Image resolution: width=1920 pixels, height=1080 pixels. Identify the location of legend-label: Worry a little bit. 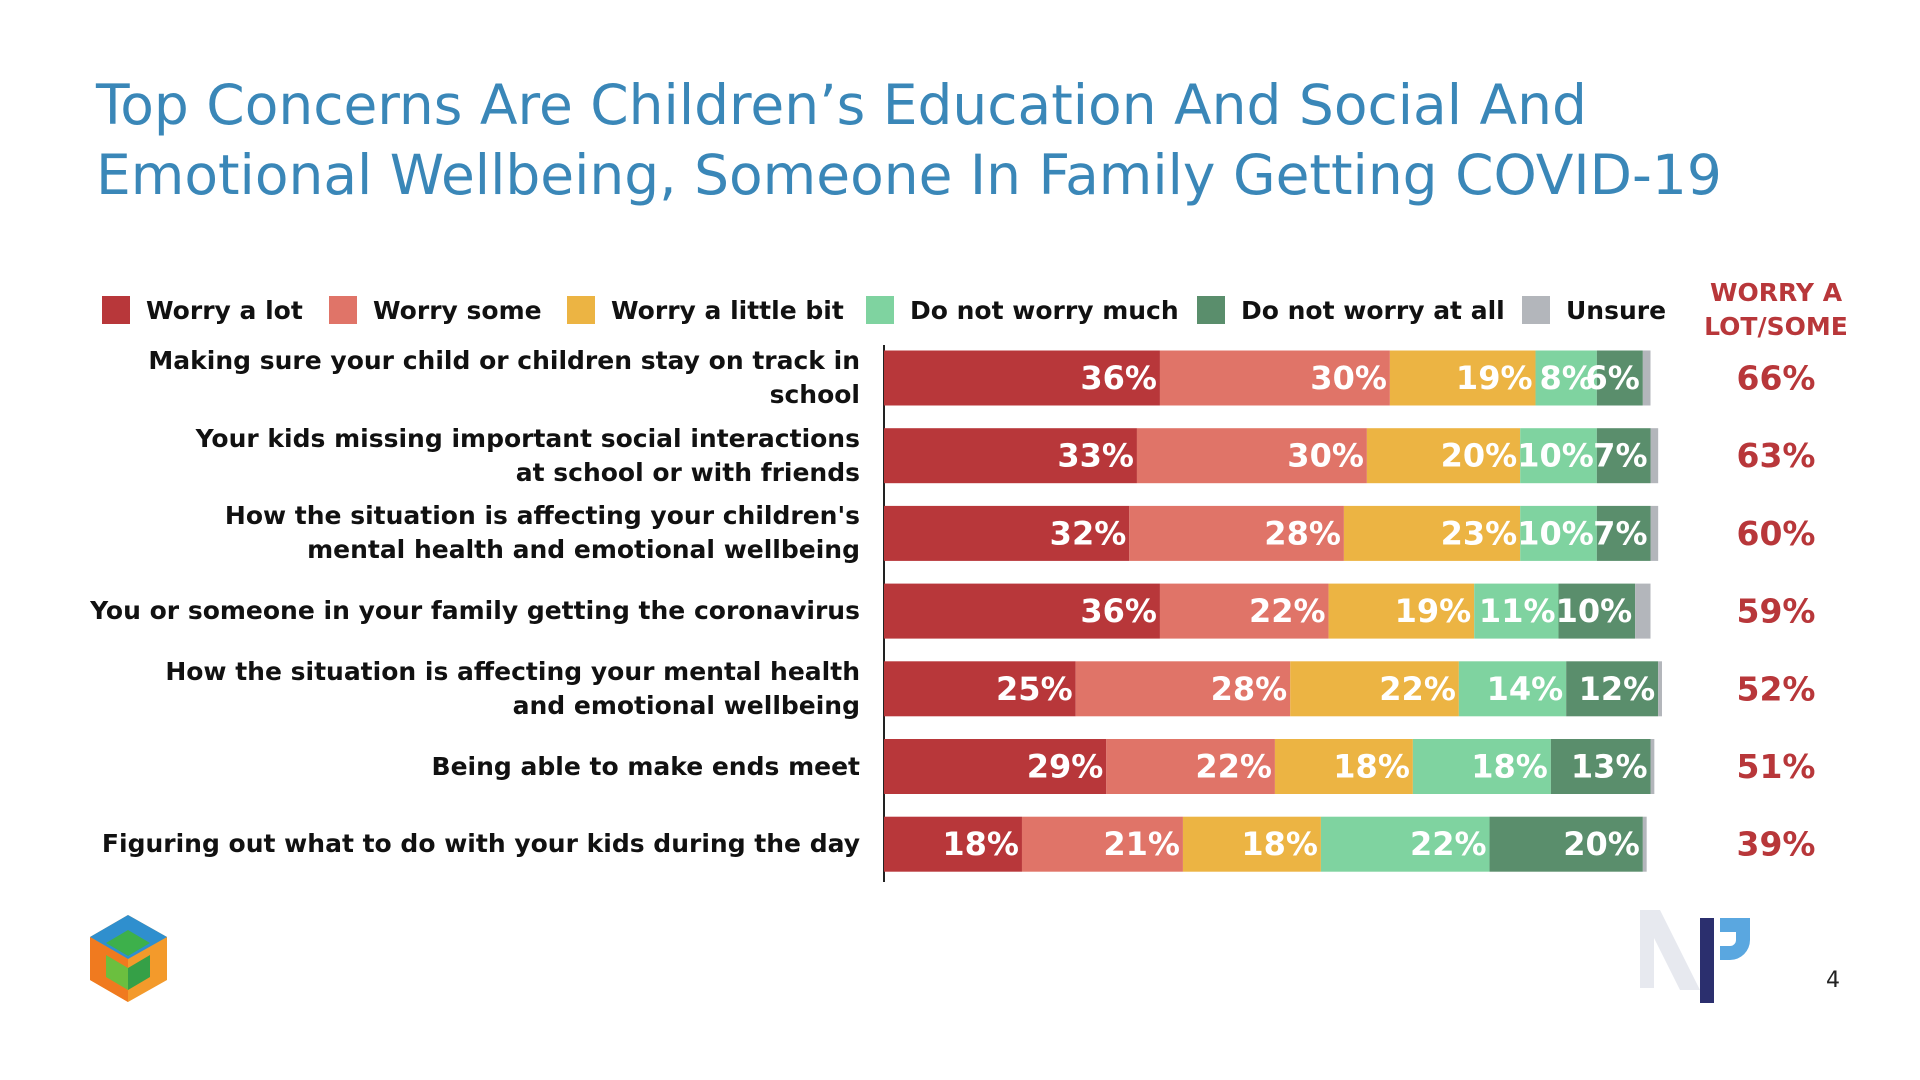
(727, 310).